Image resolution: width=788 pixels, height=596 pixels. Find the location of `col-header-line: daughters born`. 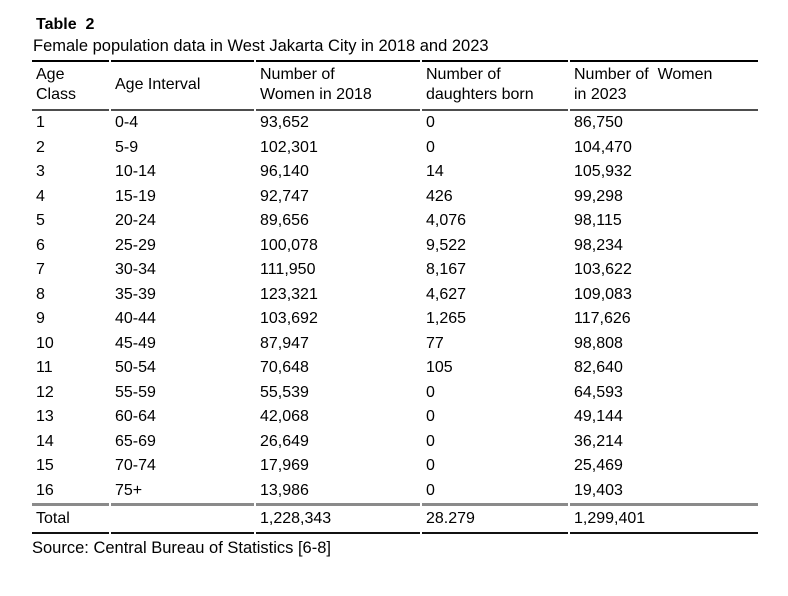

col-header-line: daughters born is located at coordinates (480, 94).